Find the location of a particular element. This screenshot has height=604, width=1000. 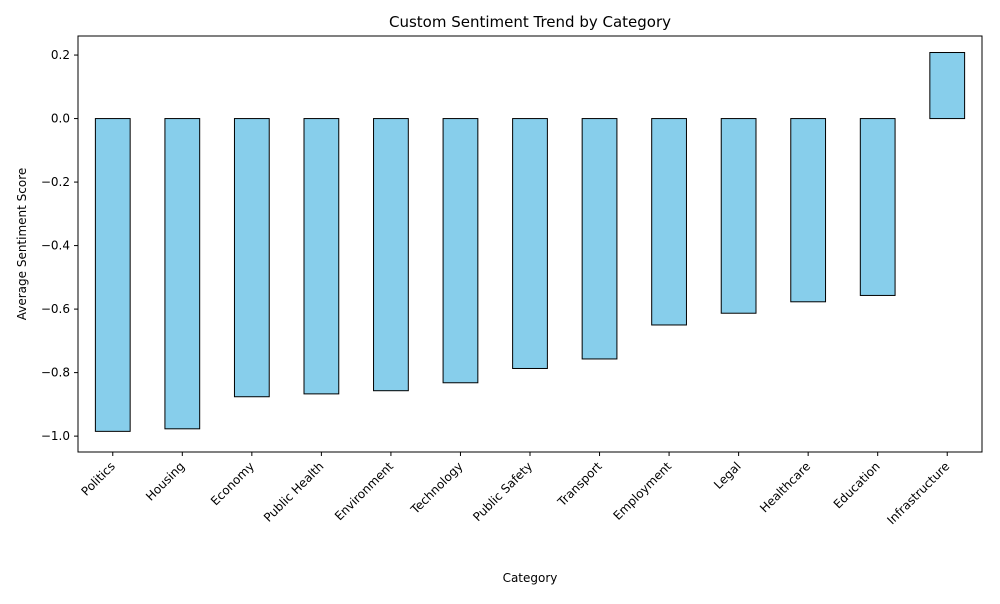

x-tick-label: Public Safety is located at coordinates (502, 491).